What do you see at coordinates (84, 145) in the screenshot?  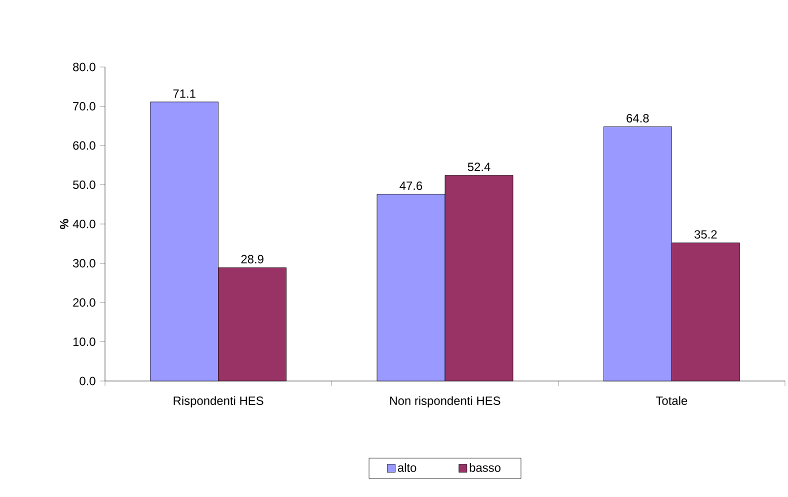 I see `y-tick-label: 60.0` at bounding box center [84, 145].